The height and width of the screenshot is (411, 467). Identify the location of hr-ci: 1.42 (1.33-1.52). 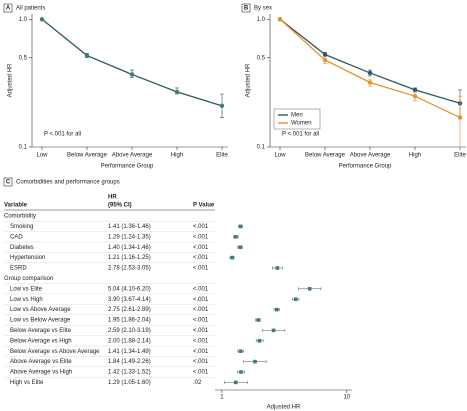
(129, 373).